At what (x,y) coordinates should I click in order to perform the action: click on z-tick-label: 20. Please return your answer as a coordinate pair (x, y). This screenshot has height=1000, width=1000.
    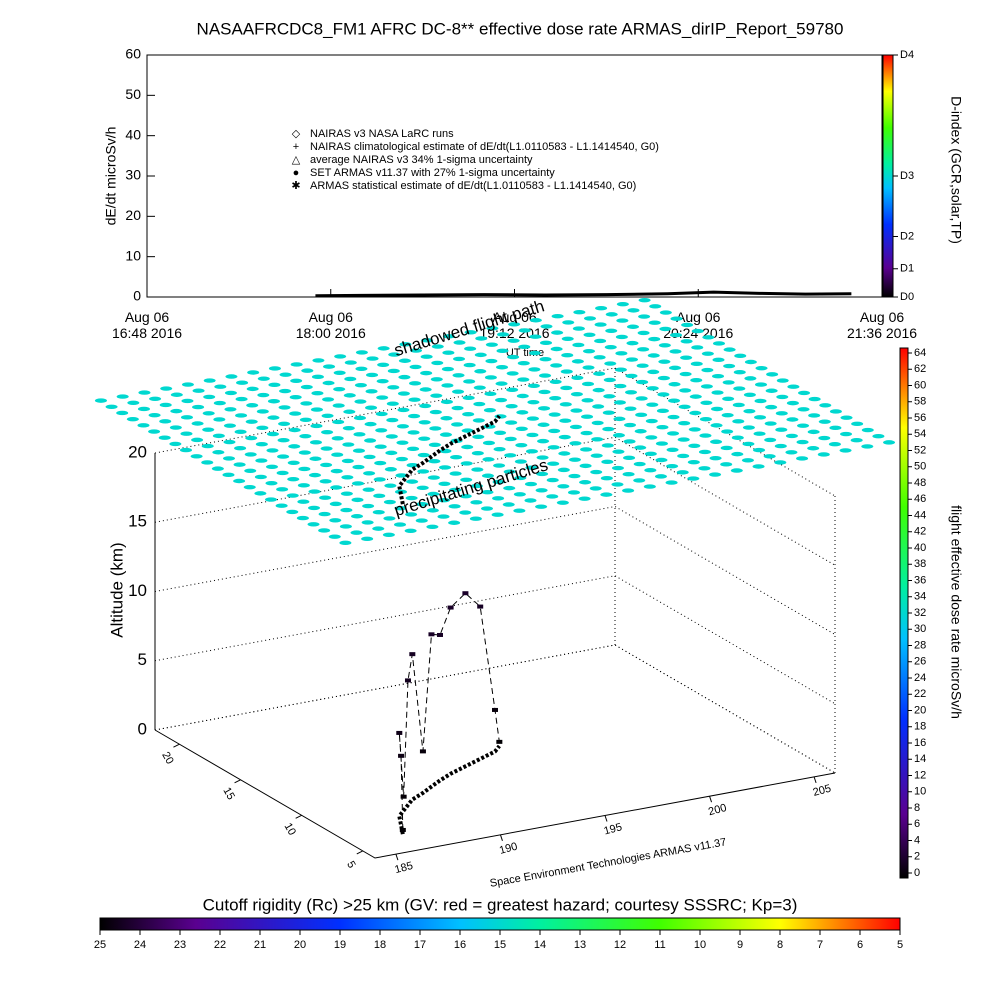
    Looking at the image, I should click on (137, 451).